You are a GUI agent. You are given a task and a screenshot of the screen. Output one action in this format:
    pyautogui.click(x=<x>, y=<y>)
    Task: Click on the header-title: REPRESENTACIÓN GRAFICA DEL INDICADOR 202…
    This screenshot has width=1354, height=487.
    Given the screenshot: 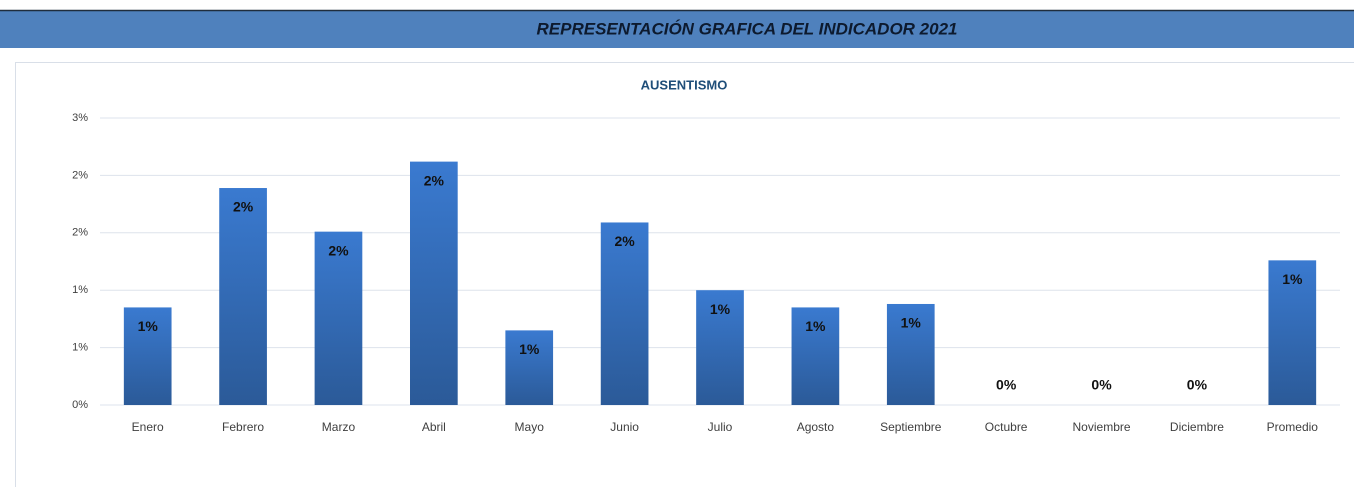 What is the action you would take?
    pyautogui.click(x=747, y=28)
    